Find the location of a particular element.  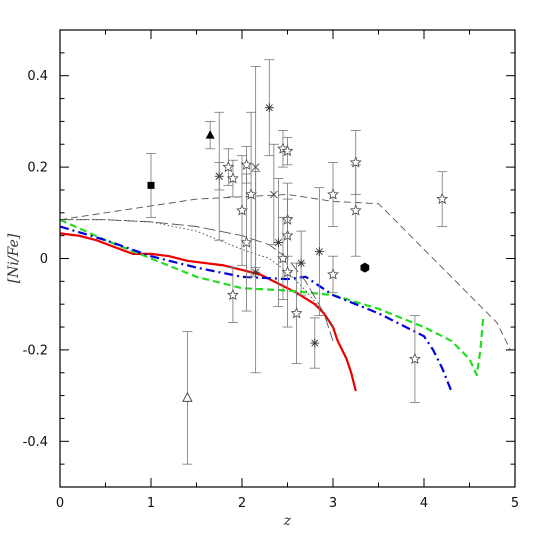

x-tick-label: 5 is located at coordinates (515, 503).